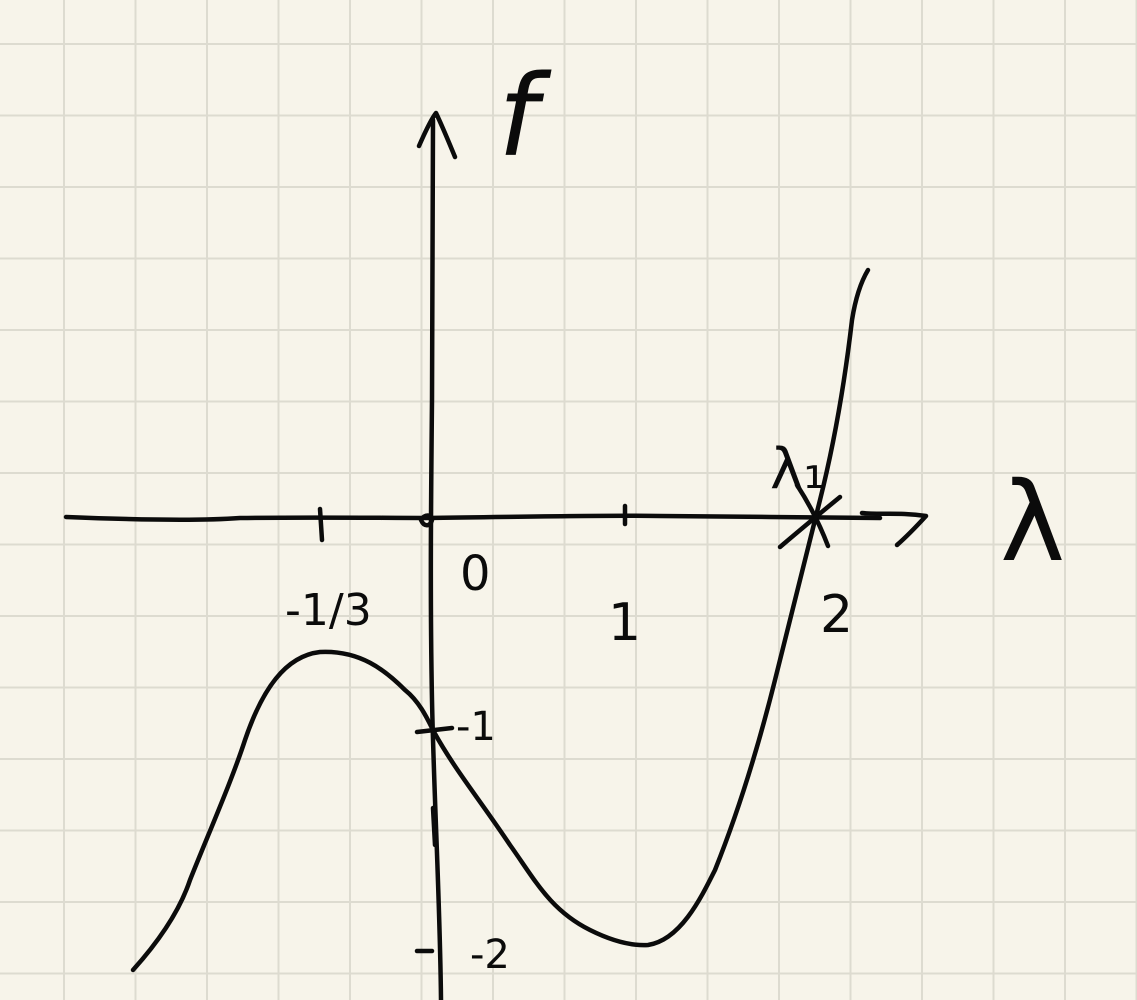  I want to click on x-tick-label-neg-third: -1/3, so click(328, 610).